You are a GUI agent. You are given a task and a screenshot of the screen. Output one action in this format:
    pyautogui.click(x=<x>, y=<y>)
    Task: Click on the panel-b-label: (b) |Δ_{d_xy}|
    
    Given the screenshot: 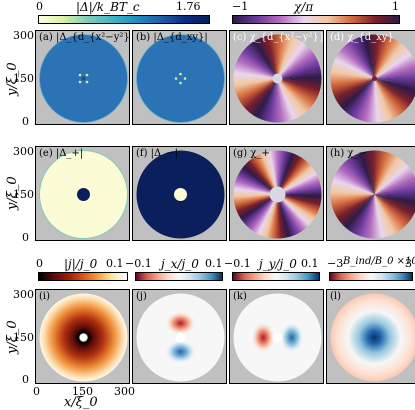 What is the action you would take?
    pyautogui.click(x=172, y=37)
    